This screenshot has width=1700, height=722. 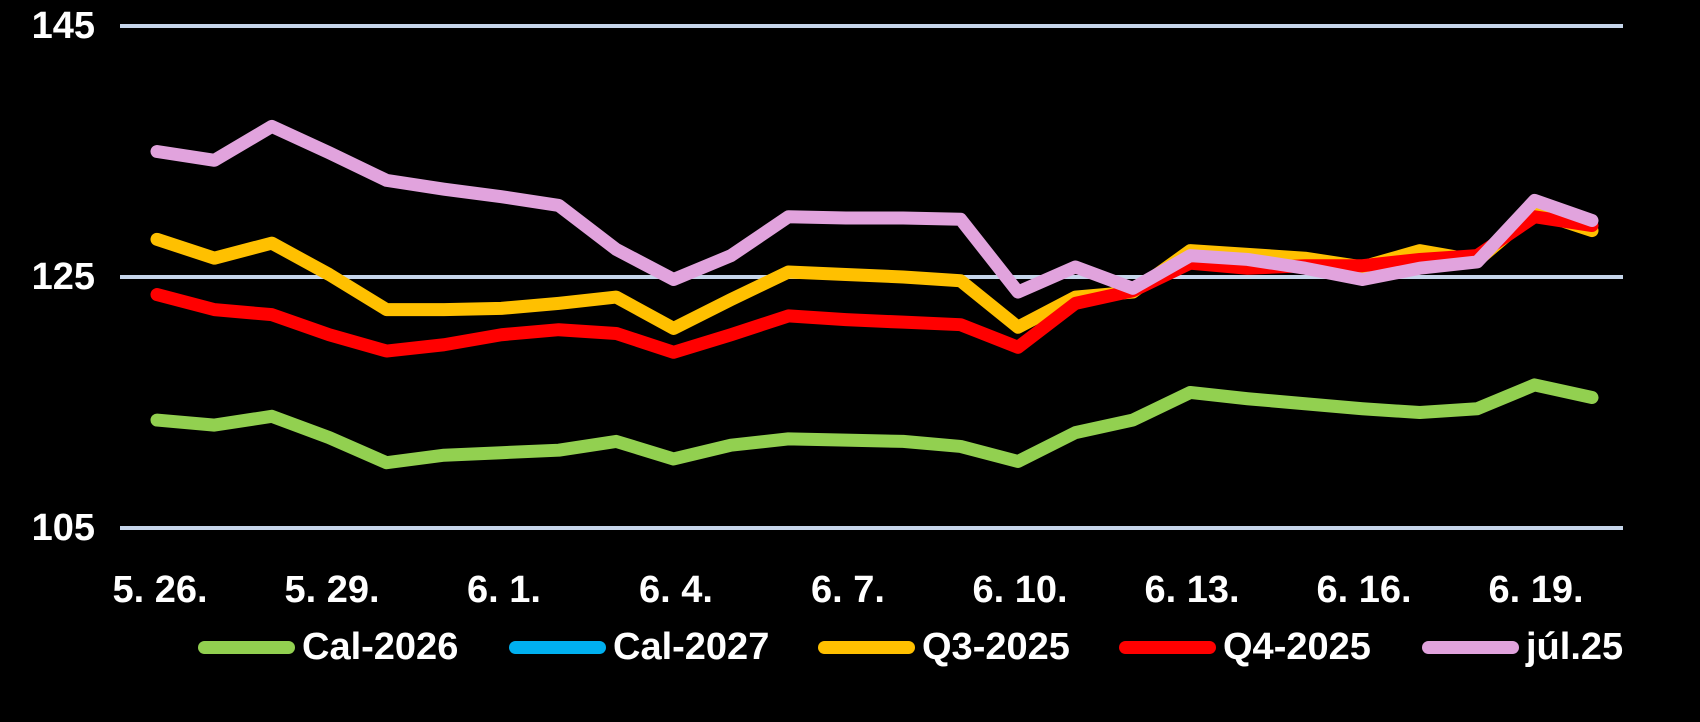 What do you see at coordinates (63, 528) in the screenshot?
I see `y-tick-label: 105` at bounding box center [63, 528].